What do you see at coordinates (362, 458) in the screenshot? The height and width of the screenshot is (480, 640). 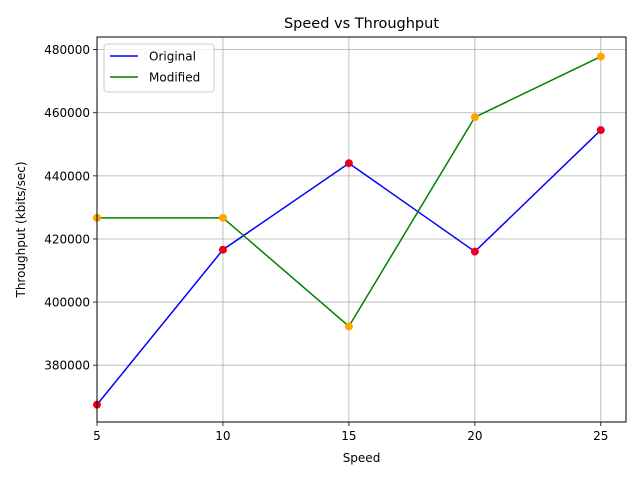 I see `x-axis-label: Speed` at bounding box center [362, 458].